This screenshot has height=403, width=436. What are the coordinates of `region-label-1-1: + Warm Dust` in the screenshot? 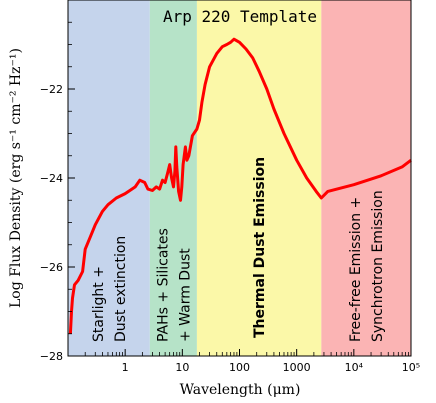 It's located at (185, 295).